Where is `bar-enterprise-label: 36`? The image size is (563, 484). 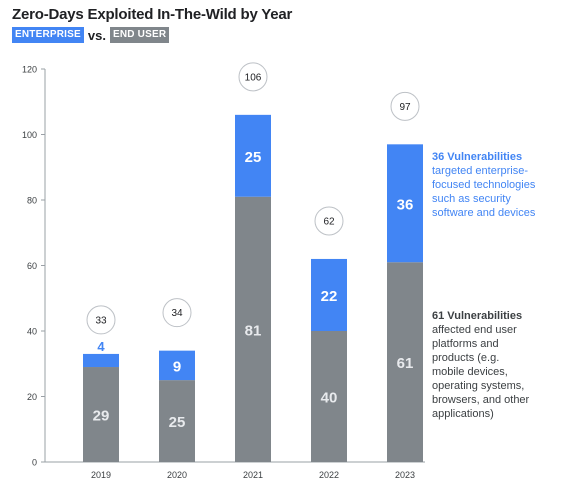 bar-enterprise-label: 36 is located at coordinates (405, 204).